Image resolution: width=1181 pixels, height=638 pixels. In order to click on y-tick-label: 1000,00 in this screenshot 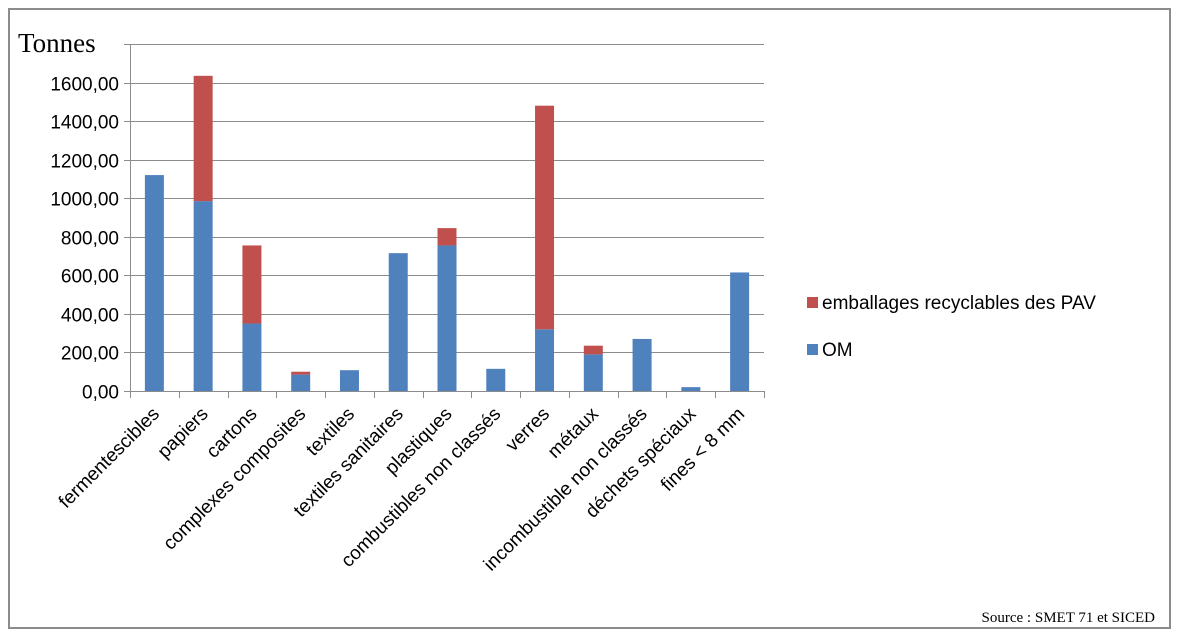, I will do `click(84, 200)`.